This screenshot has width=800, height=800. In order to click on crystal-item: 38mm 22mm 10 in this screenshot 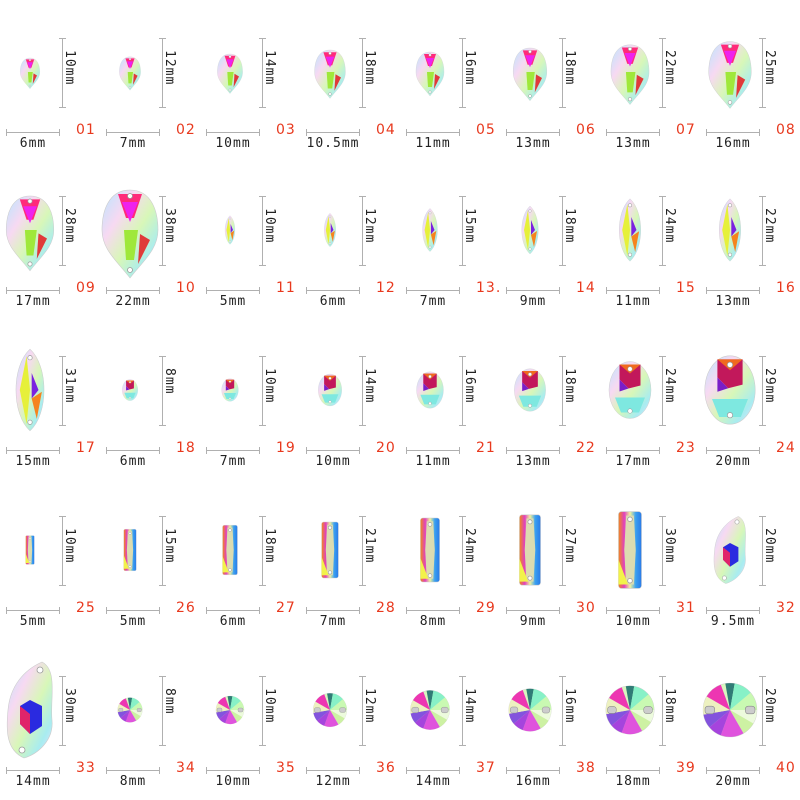, I will do `click(147, 238)`.